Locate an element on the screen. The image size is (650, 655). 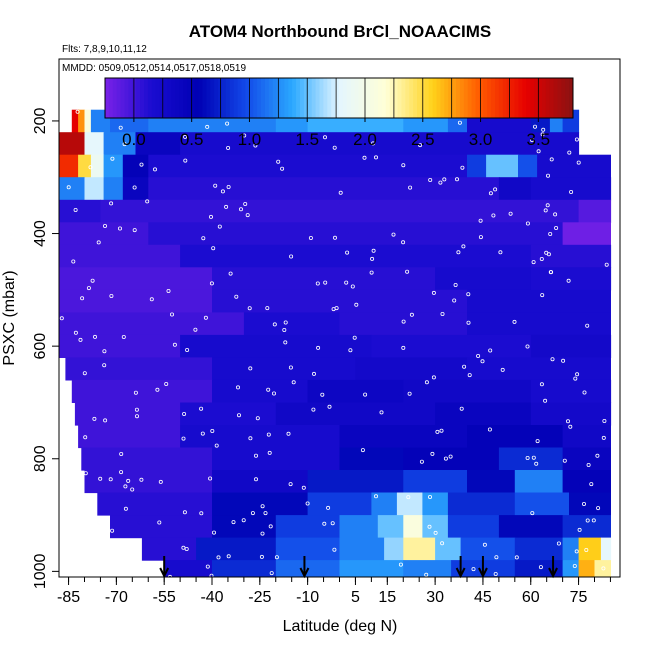
y-tick-label: 600 is located at coordinates (40, 346).